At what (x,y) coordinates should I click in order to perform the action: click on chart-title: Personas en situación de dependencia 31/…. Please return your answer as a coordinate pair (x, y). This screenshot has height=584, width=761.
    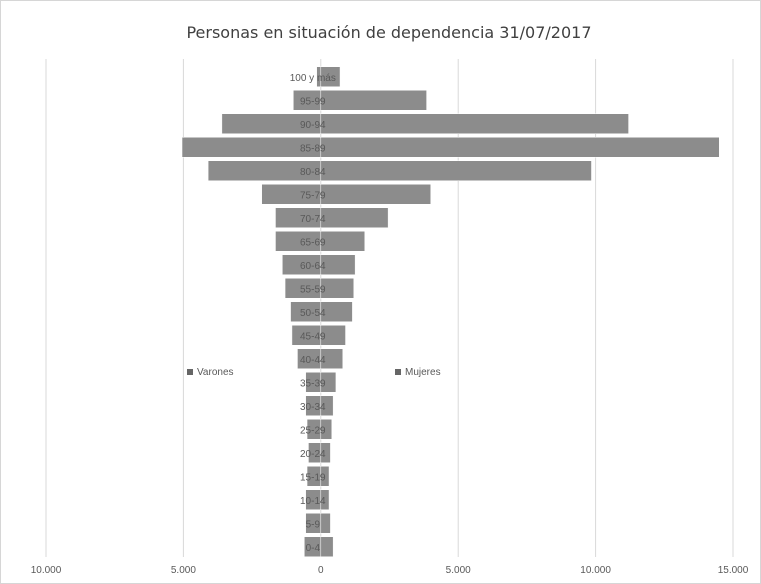
    Looking at the image, I should click on (388, 32).